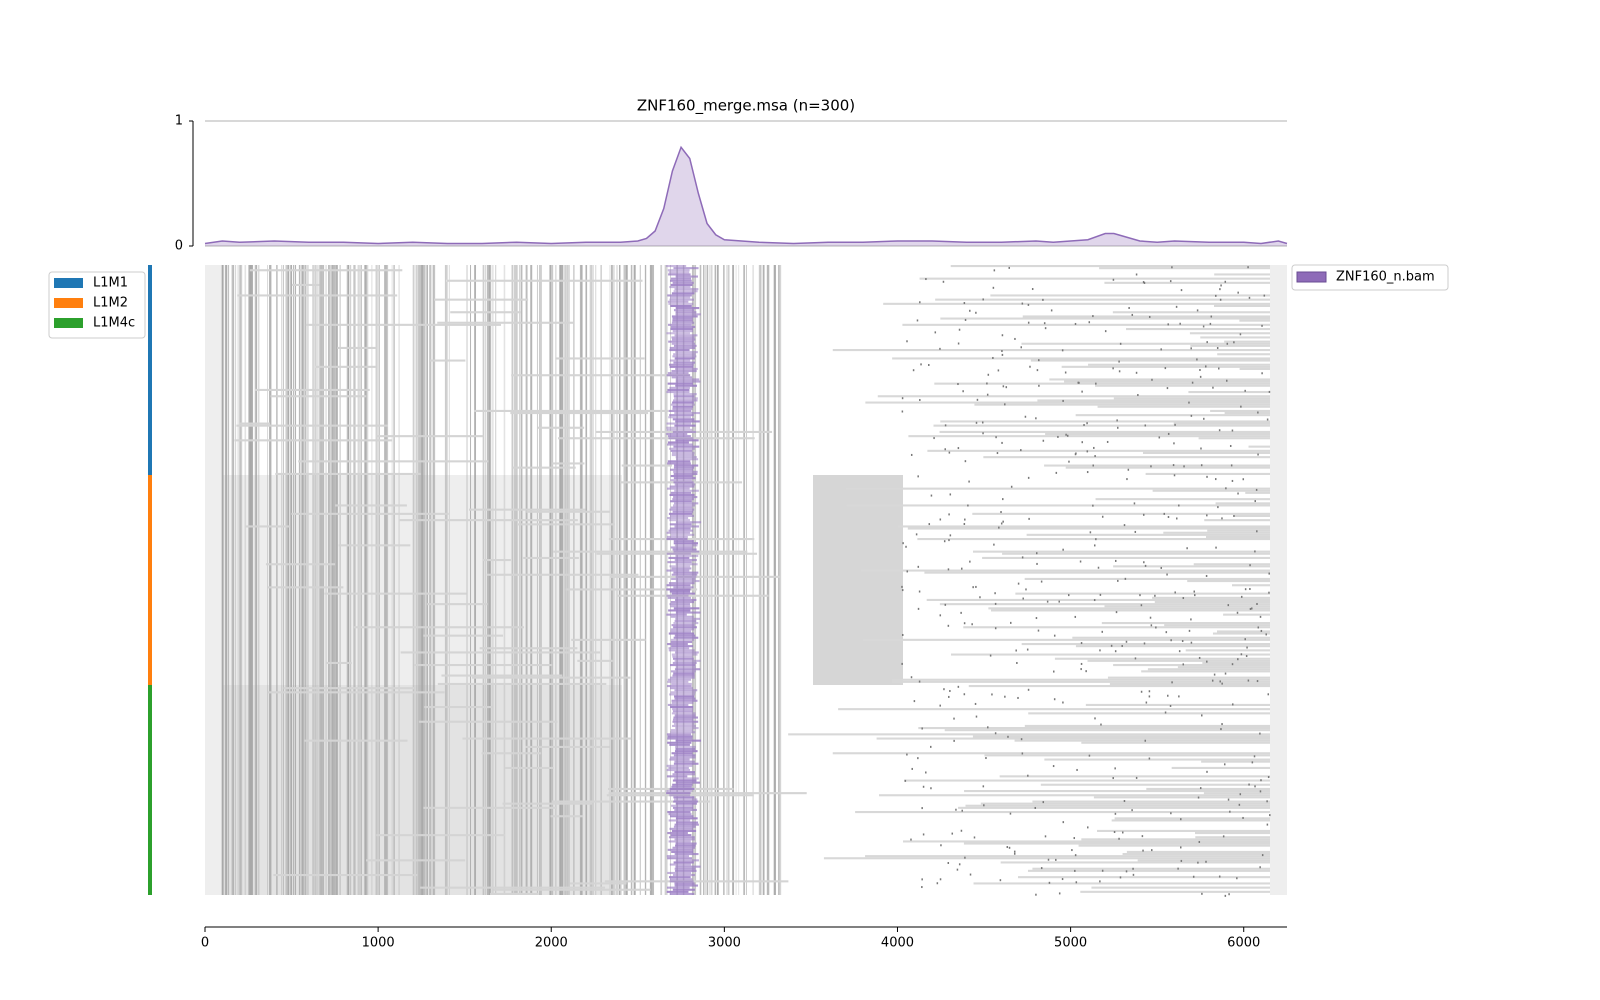 The height and width of the screenshot is (1000, 1600). Describe the element at coordinates (68, 303) in the screenshot. I see `group-legend-swatch` at that location.